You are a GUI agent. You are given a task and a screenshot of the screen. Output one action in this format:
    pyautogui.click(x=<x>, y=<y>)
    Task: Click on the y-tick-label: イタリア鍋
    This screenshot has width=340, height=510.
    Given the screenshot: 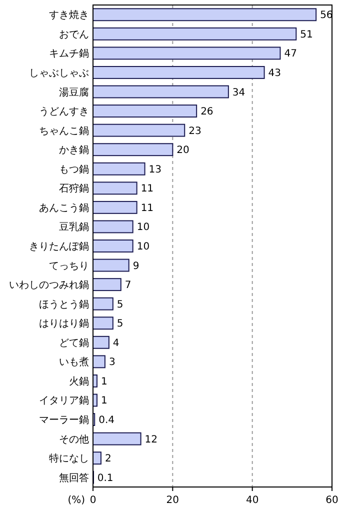 What is the action you would take?
    pyautogui.click(x=64, y=401)
    